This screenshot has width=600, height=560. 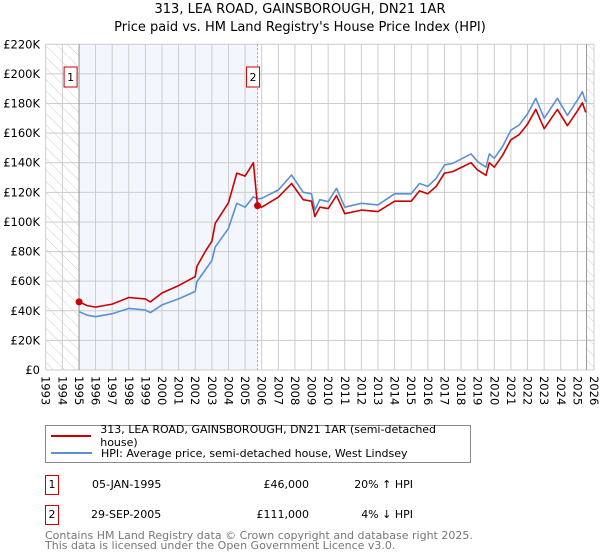 I want to click on x-tick-label: 2020, so click(x=494, y=390).